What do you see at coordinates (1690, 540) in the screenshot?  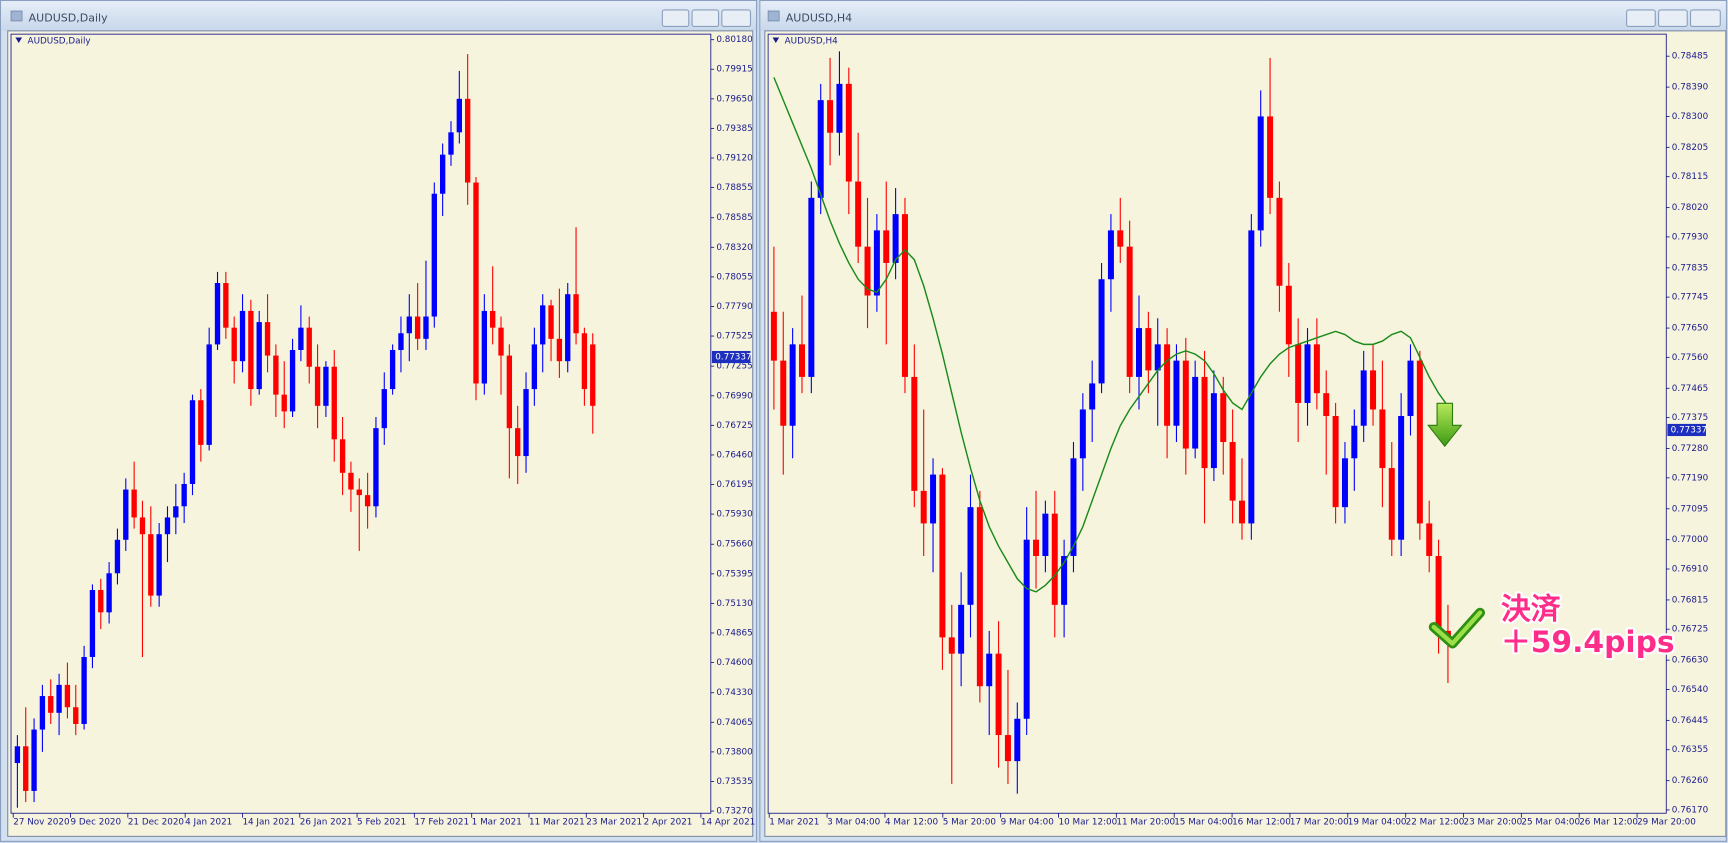 I see `y-tick-label: 0.77000` at bounding box center [1690, 540].